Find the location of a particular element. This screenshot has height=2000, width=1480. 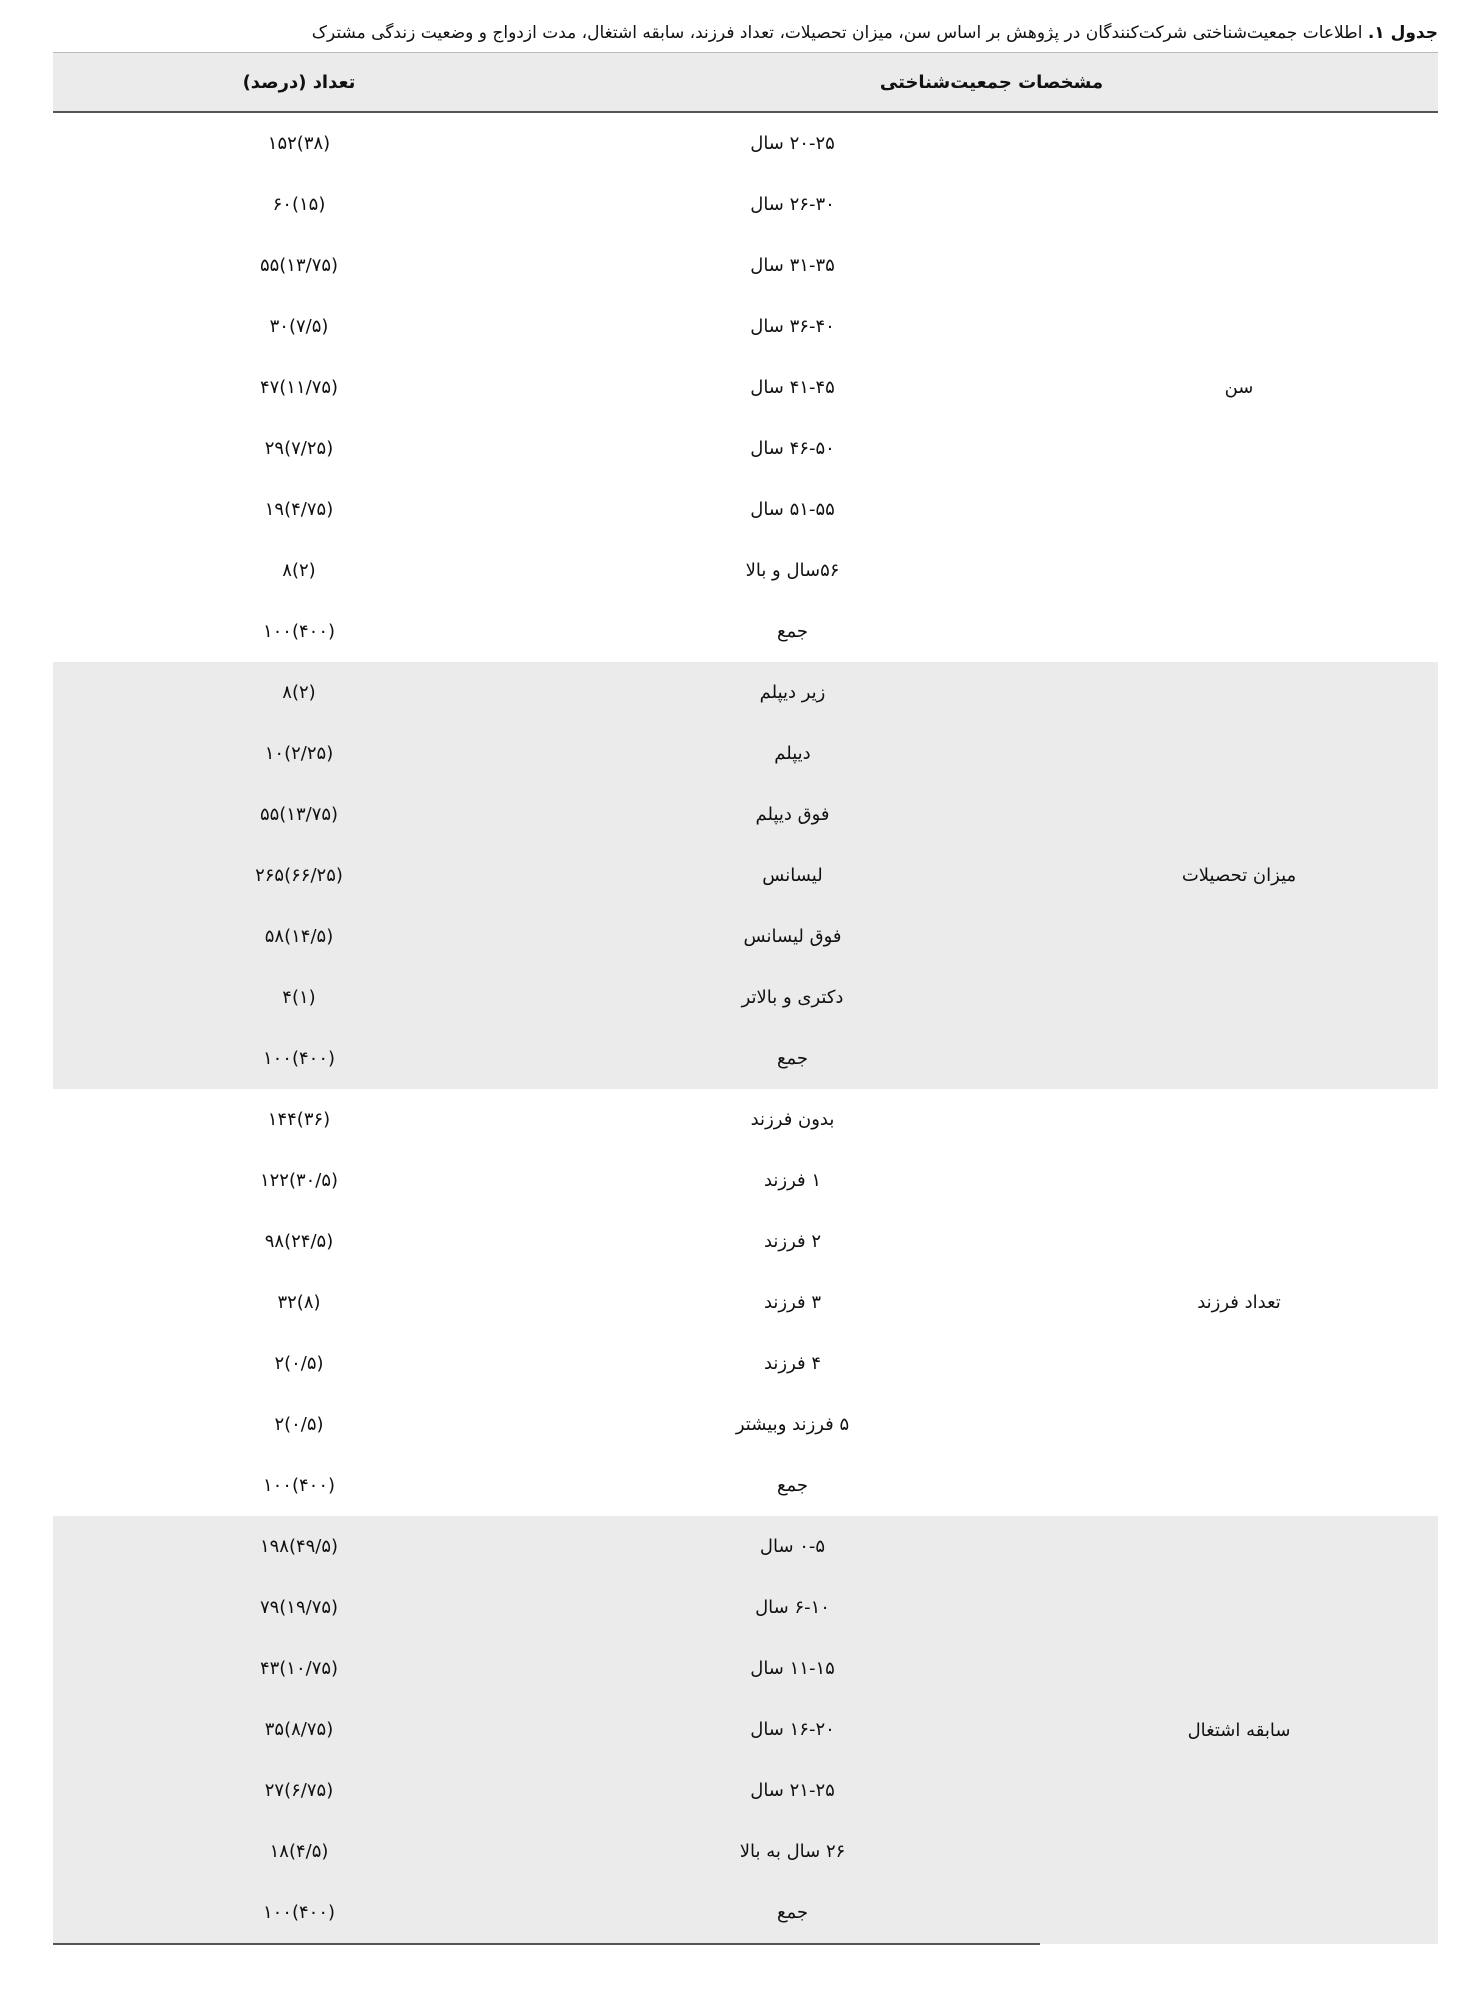

value-text: ۷۹(۱۹/۷۵) is located at coordinates (299, 1607).